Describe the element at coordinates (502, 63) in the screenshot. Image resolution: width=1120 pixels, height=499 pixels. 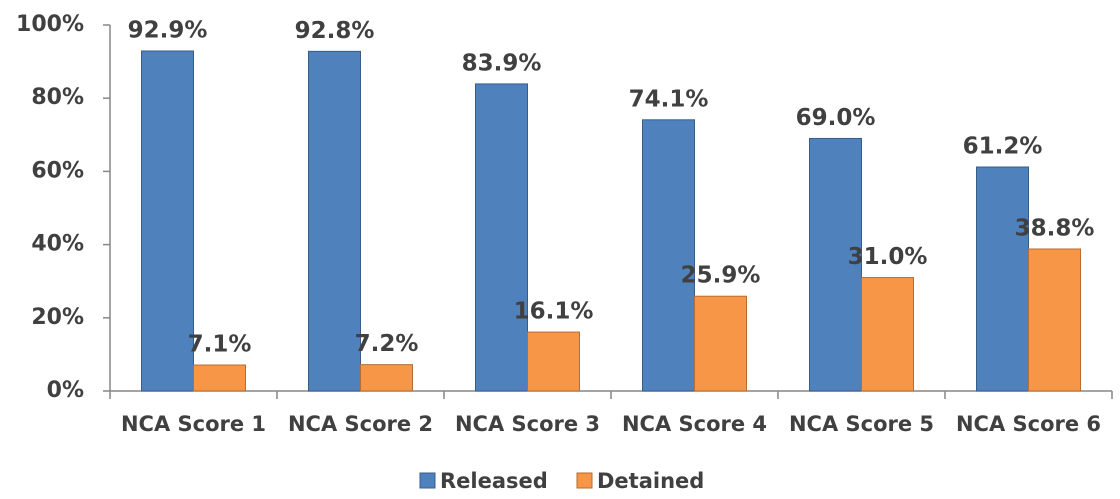
I see `data-label: 83.9%` at that location.